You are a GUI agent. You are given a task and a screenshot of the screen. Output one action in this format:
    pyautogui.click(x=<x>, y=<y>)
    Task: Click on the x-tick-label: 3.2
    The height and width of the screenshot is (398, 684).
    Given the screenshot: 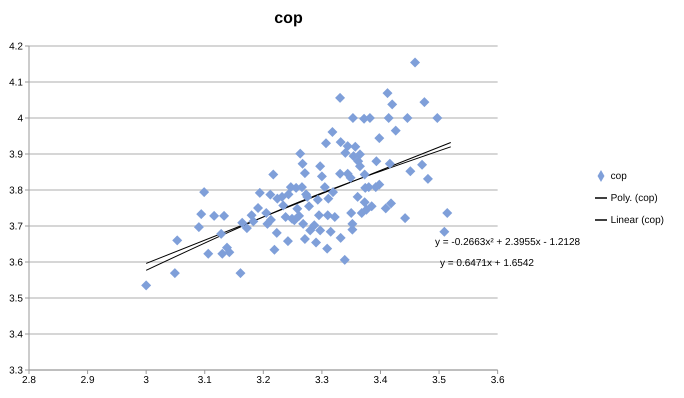 What is the action you would take?
    pyautogui.click(x=263, y=380)
    